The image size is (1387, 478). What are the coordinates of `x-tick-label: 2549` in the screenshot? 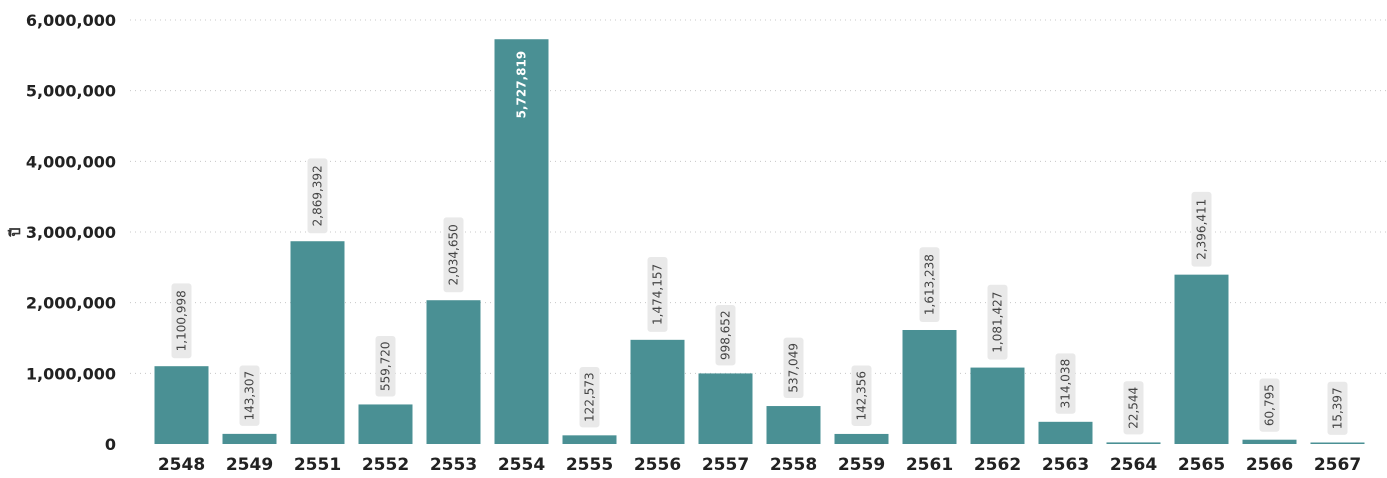 It's located at (249, 465).